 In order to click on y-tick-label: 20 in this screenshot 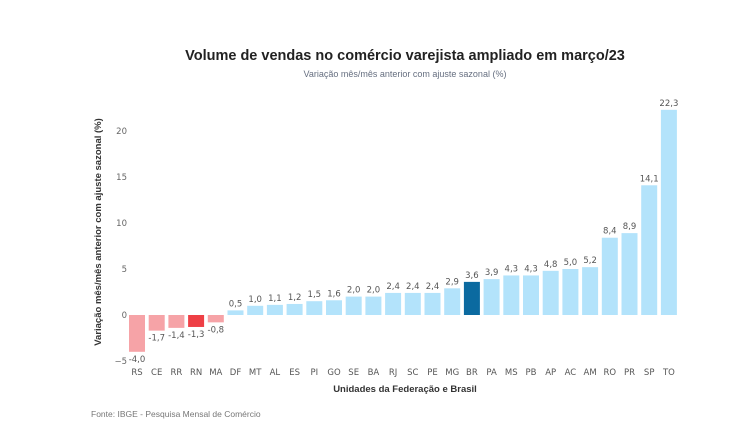, I will do `click(121, 132)`.